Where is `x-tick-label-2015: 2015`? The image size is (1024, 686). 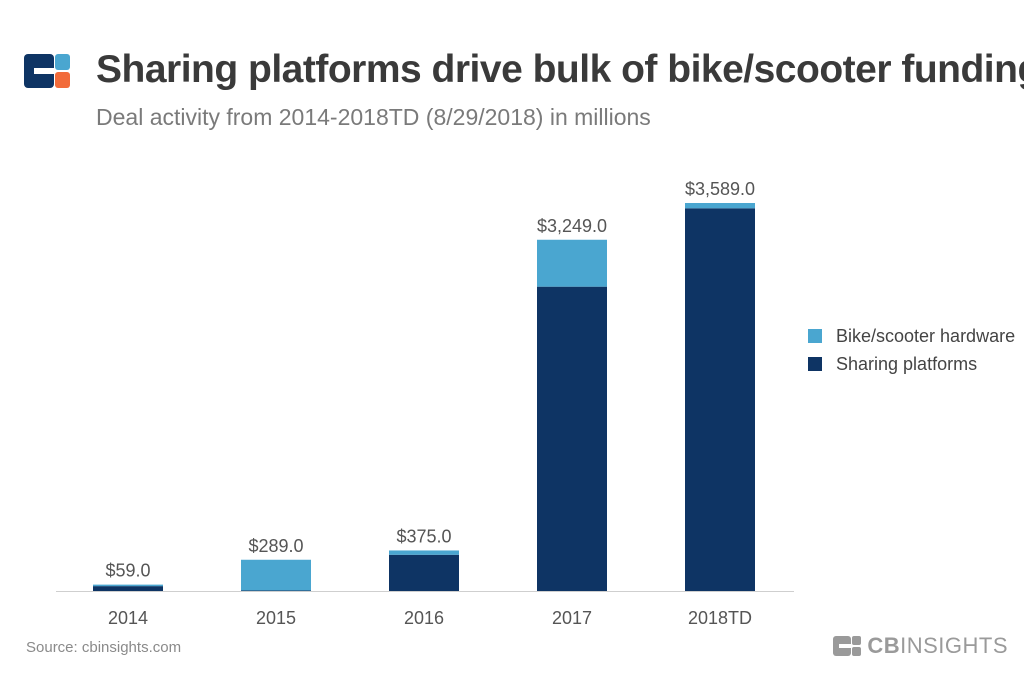 x-tick-label-2015: 2015 is located at coordinates (276, 618).